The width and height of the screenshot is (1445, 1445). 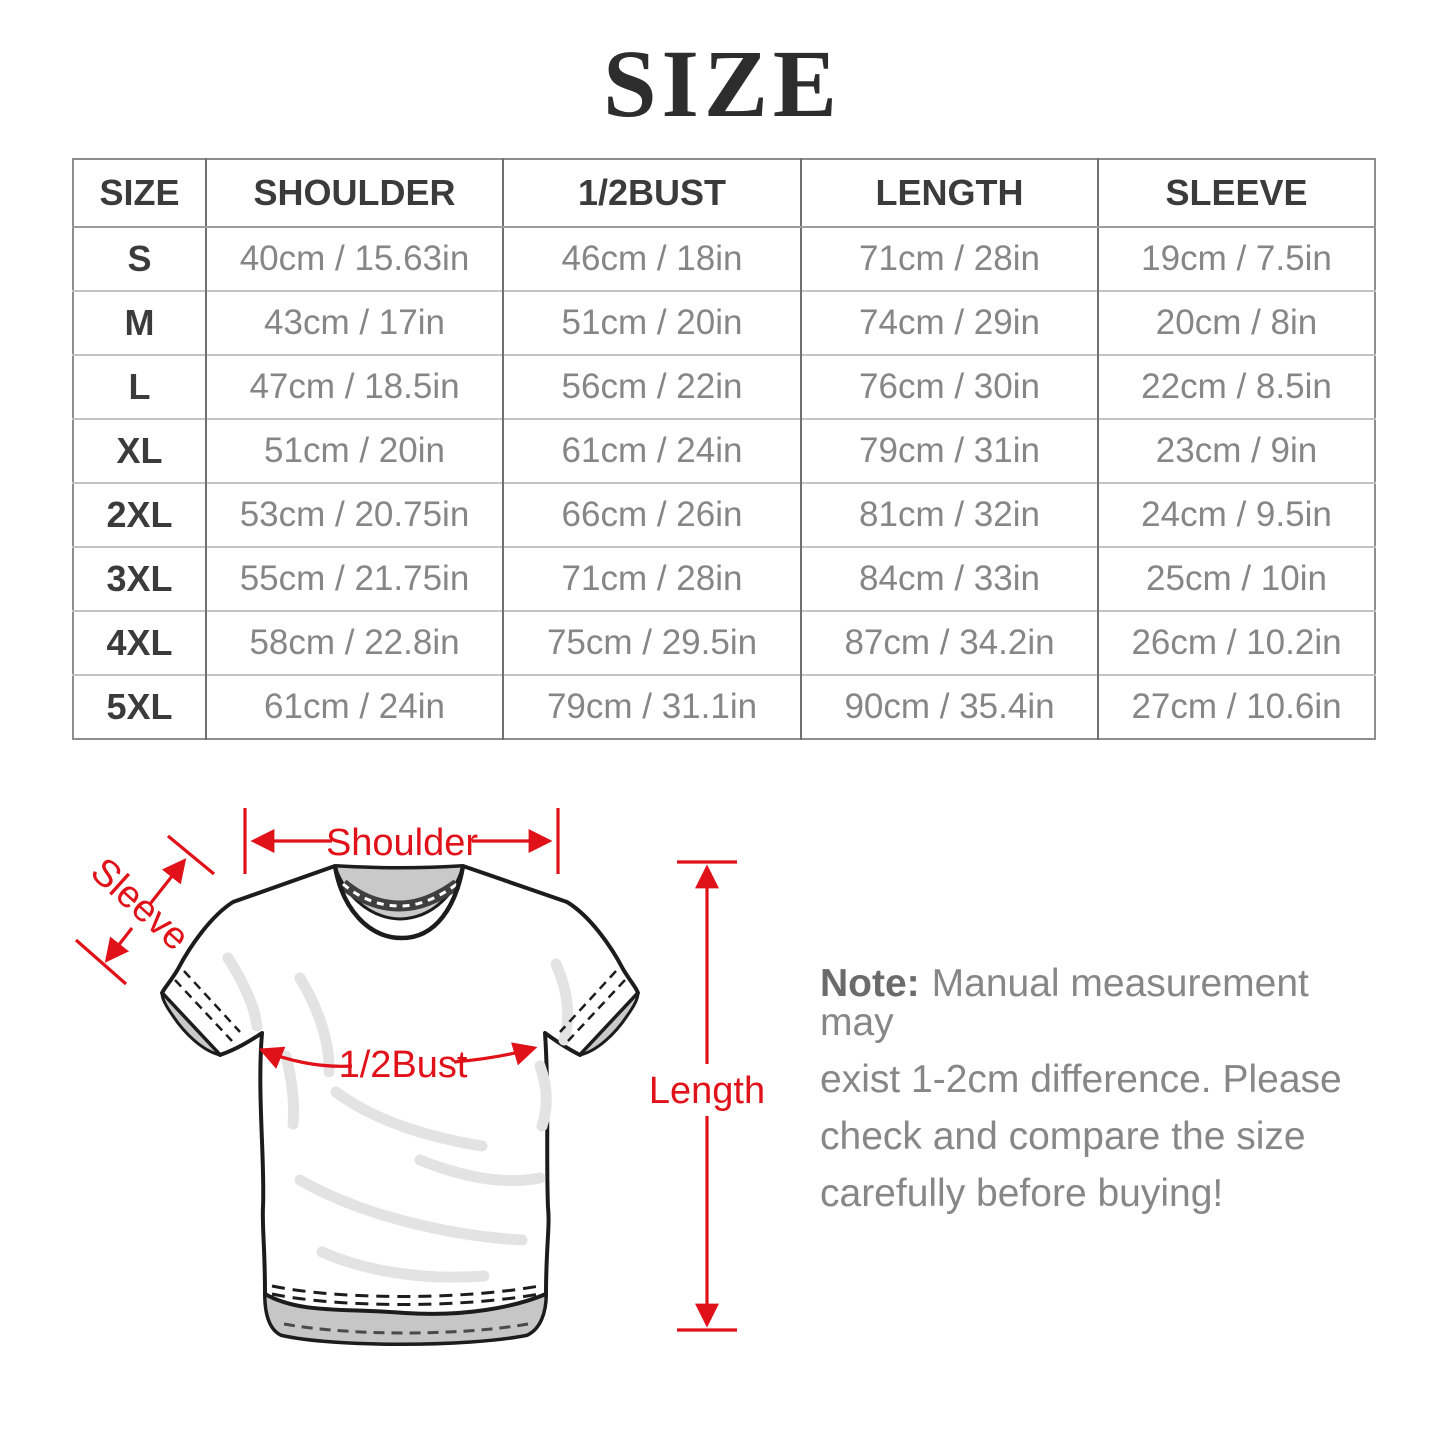 I want to click on note-line: check and compare the size, so click(x=1063, y=1136).